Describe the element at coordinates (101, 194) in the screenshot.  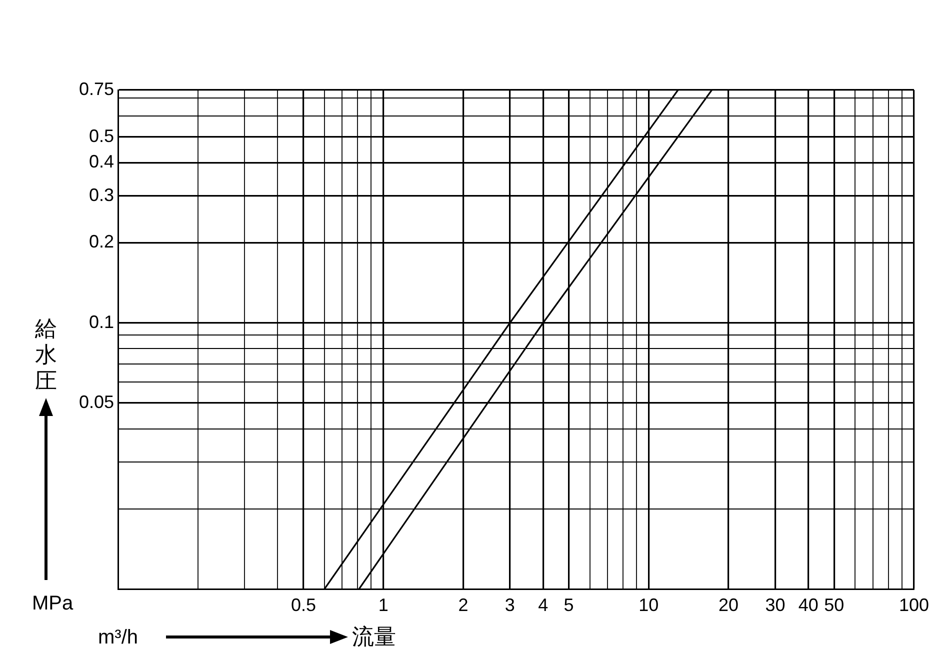
I see `y-tick-label: 0.3` at that location.